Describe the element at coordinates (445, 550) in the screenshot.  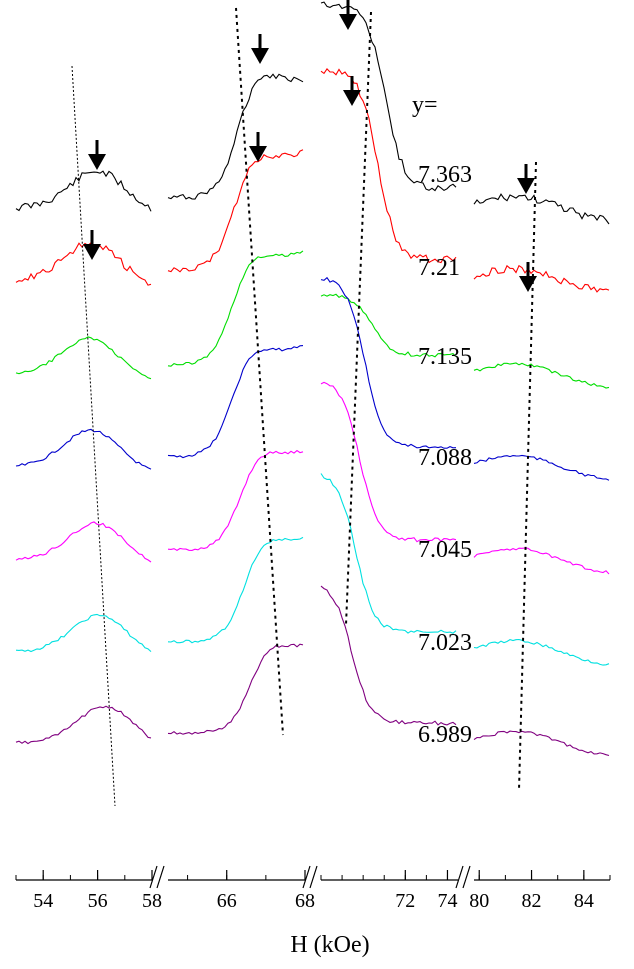
I see `series-label: 7.045` at that location.